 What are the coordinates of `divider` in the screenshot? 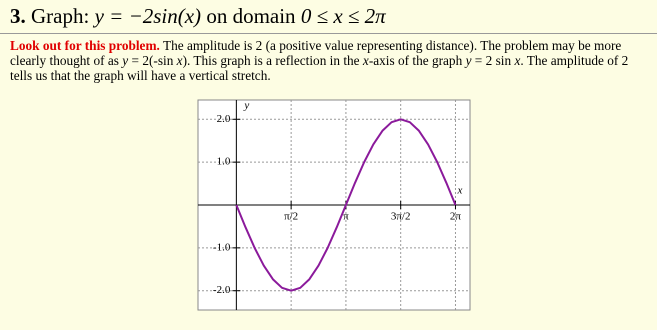 It's located at (328, 33).